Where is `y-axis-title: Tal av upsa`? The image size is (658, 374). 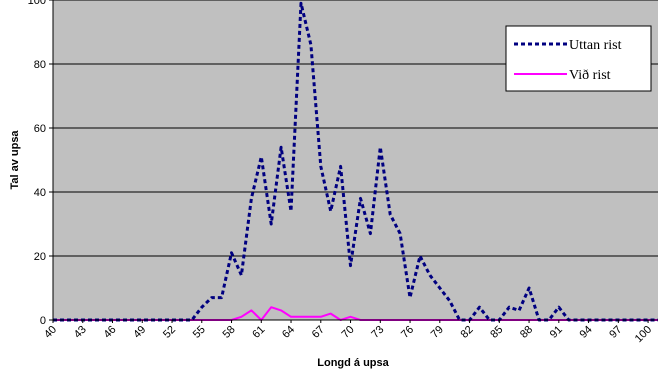 y-axis-title: Tal av upsa is located at coordinates (15, 160).